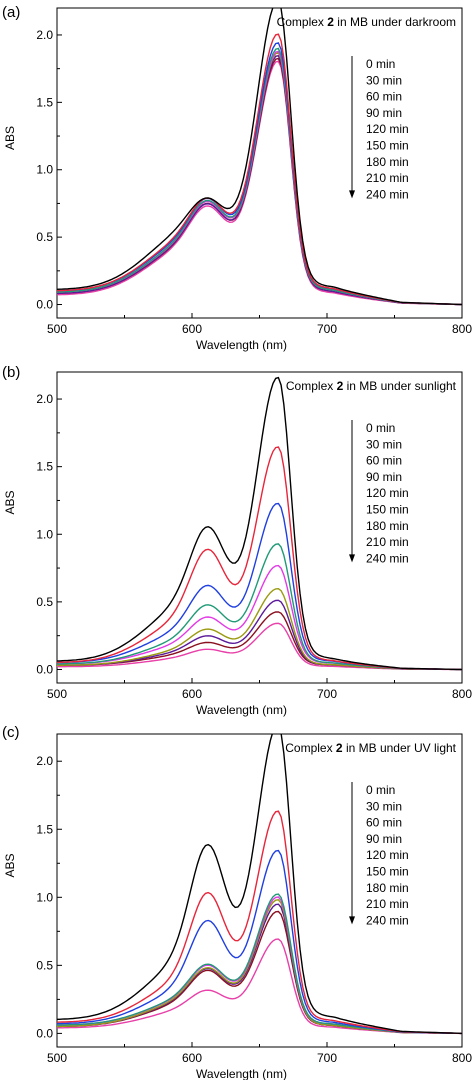  Describe the element at coordinates (370, 748) in the screenshot. I see `chart-title: Complex 2 in MB under UV light` at that location.